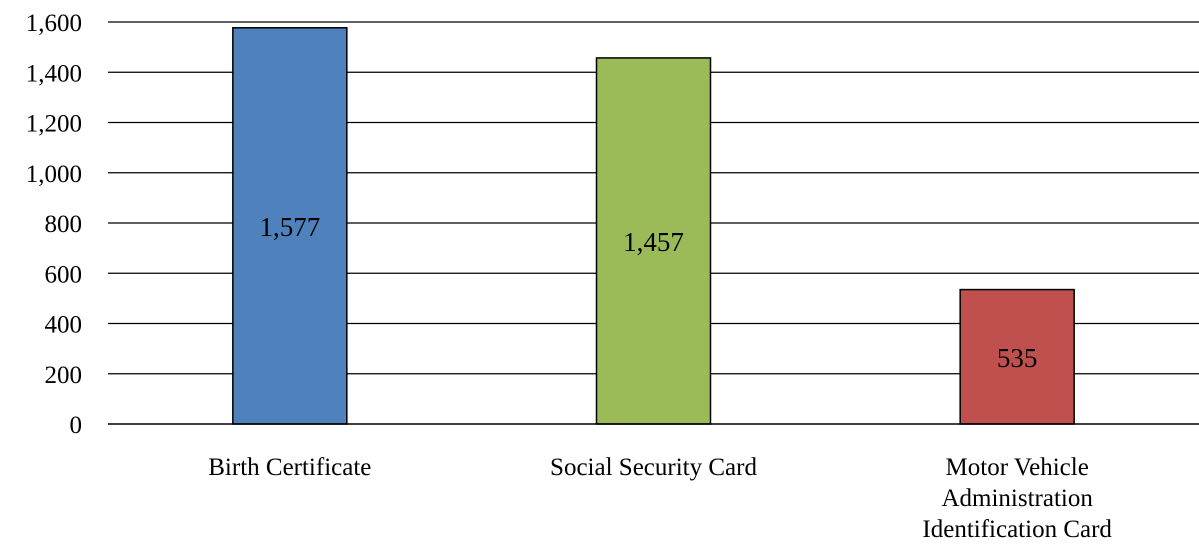  Describe the element at coordinates (64, 274) in the screenshot. I see `y-tick-label: 600` at that location.